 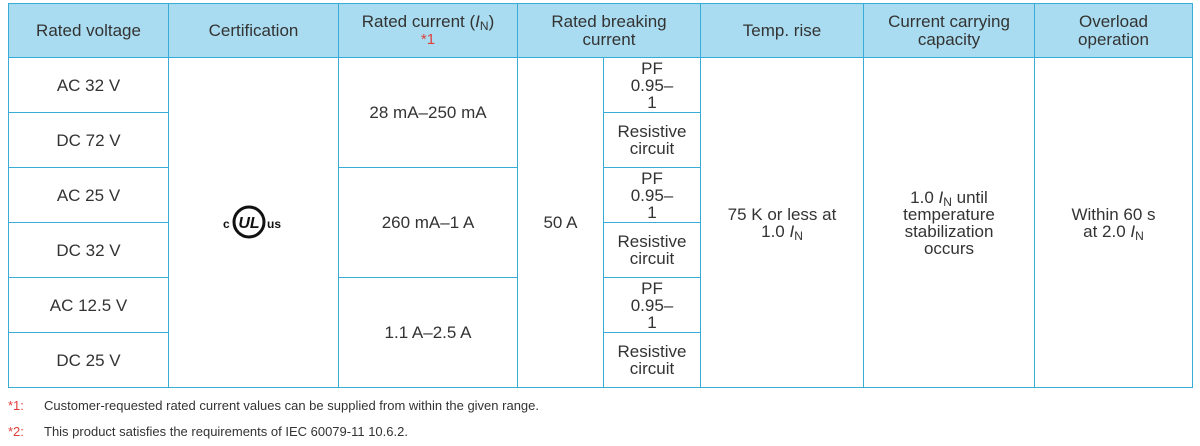 I want to click on cell: DC 32 V, so click(x=88, y=250).